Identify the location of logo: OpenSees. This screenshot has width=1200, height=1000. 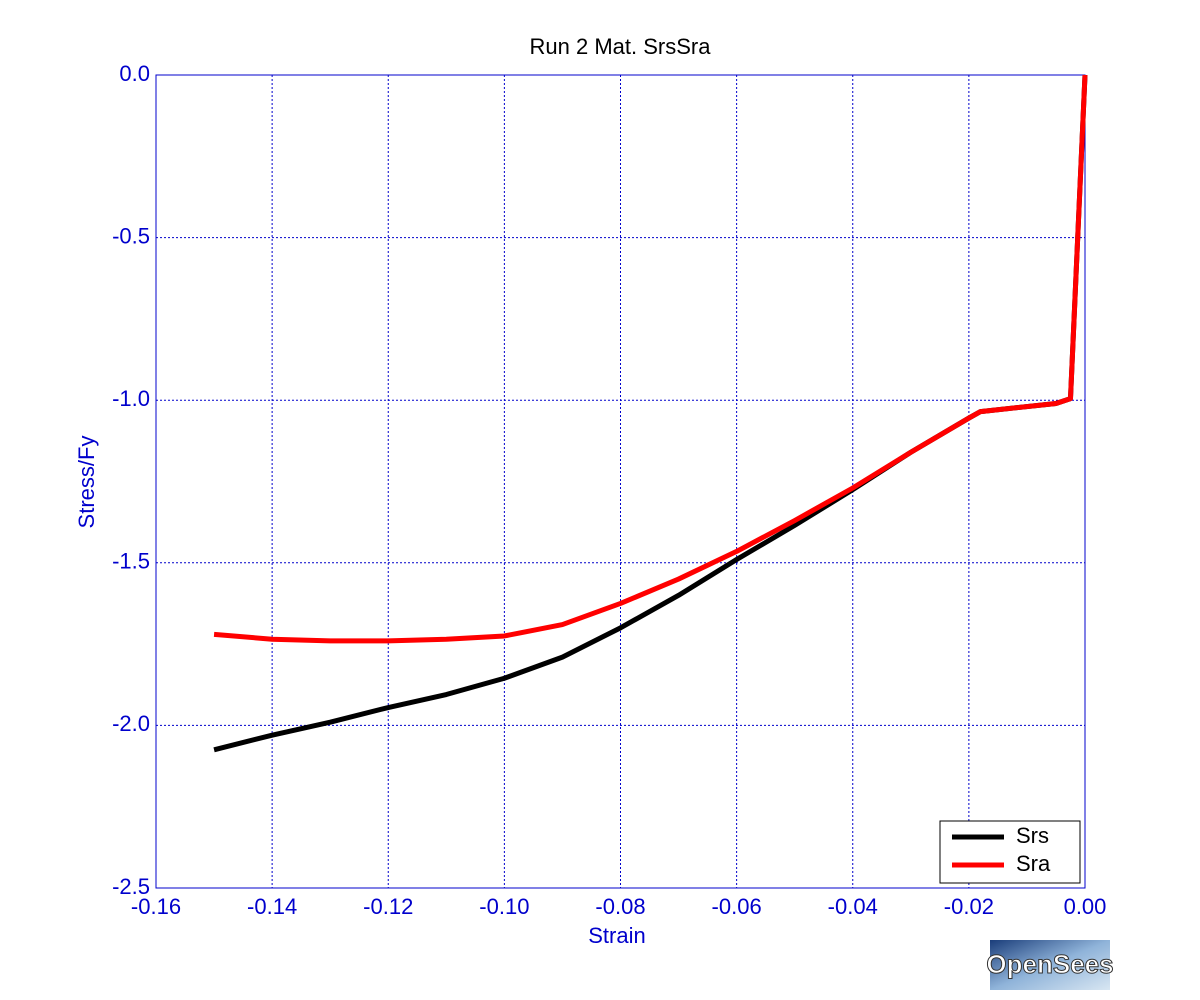
(1050, 965).